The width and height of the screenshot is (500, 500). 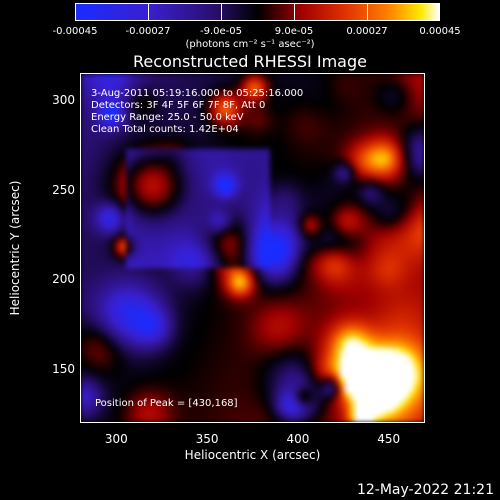 I want to click on chart-title: Reconstructed RHESSI Image, so click(x=250, y=61).